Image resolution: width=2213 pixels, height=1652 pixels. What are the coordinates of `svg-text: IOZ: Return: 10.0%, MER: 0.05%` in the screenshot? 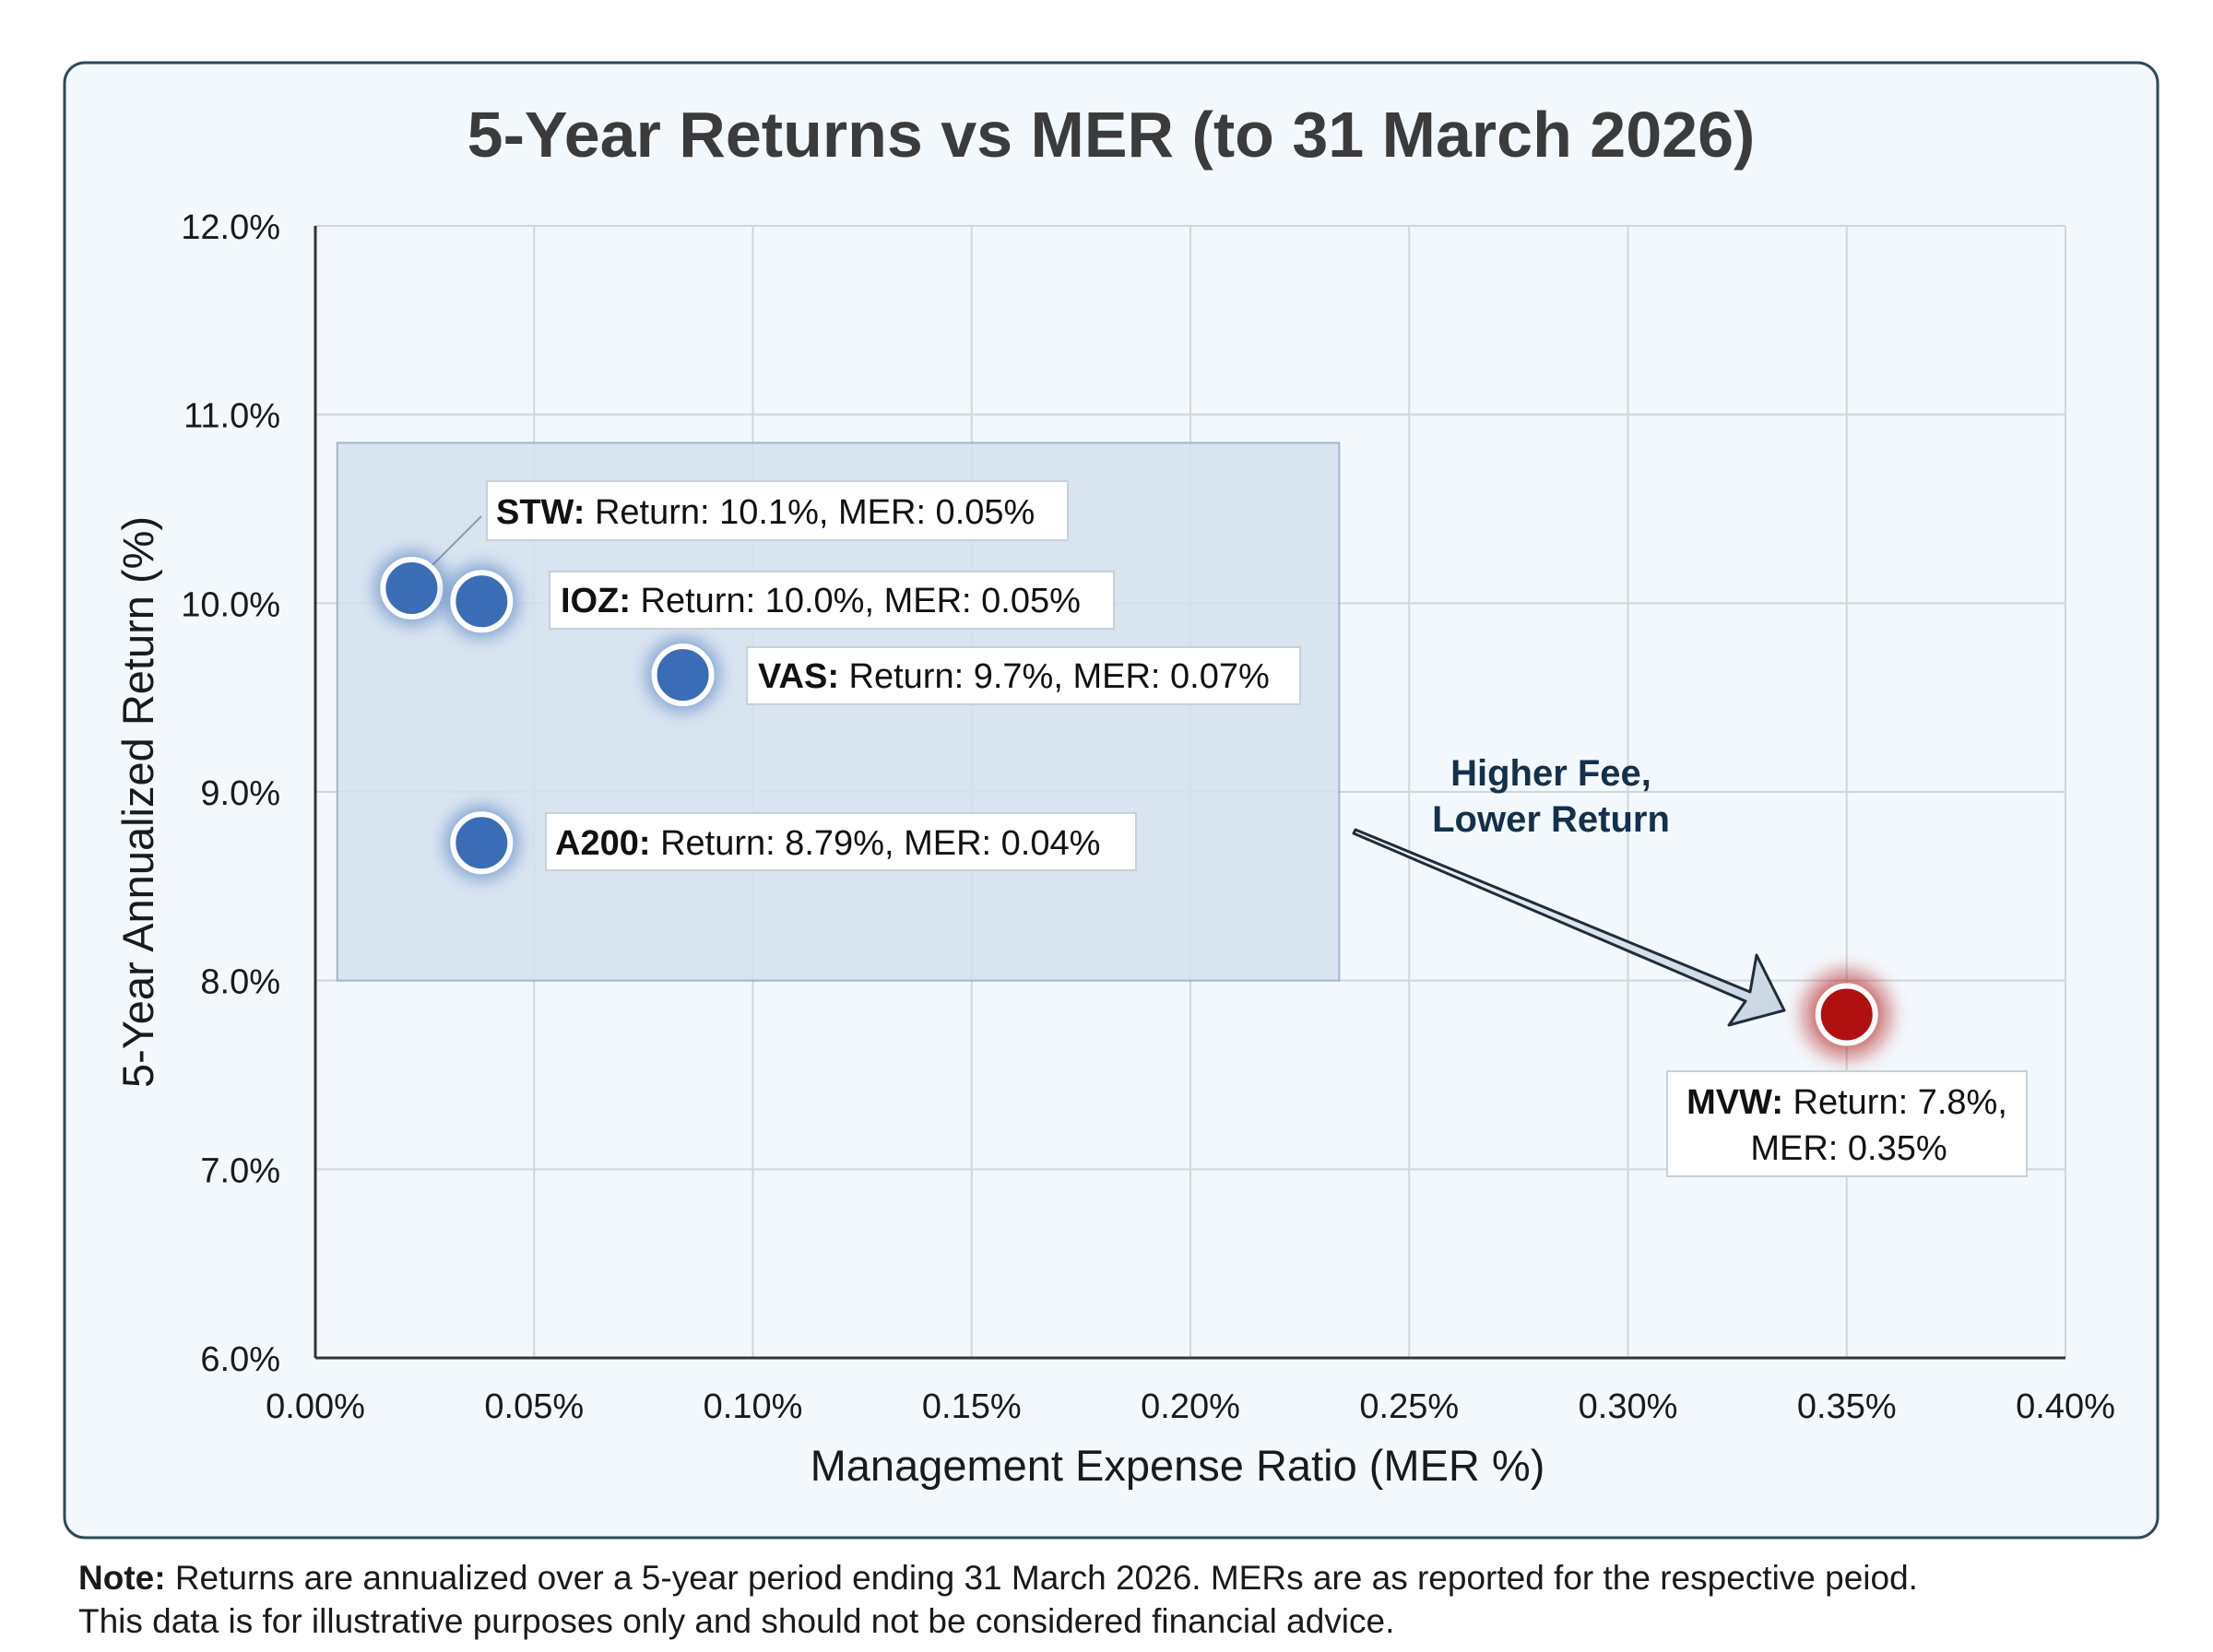 It's located at (821, 601).